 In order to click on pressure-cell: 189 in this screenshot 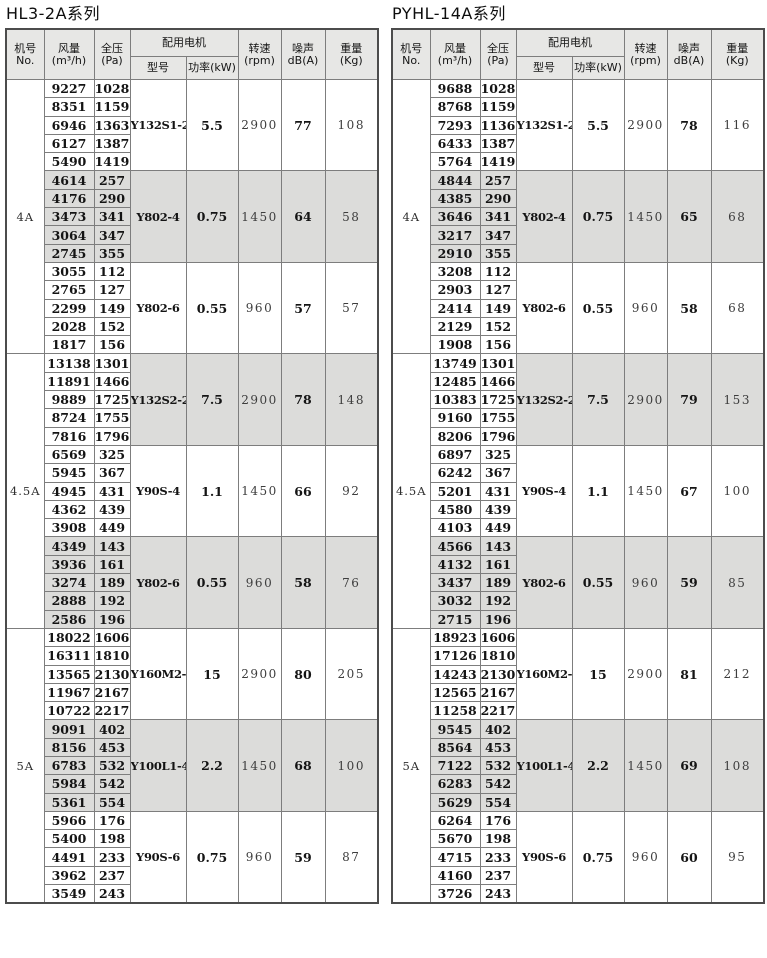, I will do `click(112, 583)`.